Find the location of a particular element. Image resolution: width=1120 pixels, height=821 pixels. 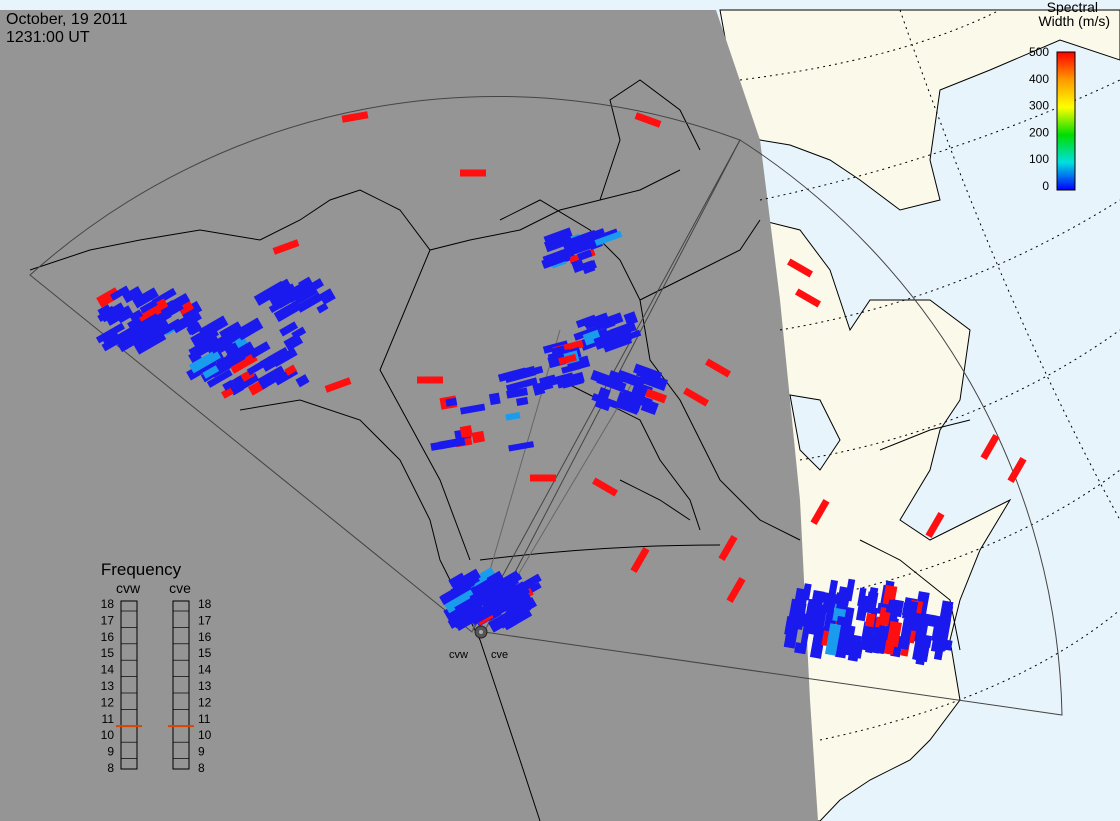

radar-label-cve: cve is located at coordinates (499, 655).